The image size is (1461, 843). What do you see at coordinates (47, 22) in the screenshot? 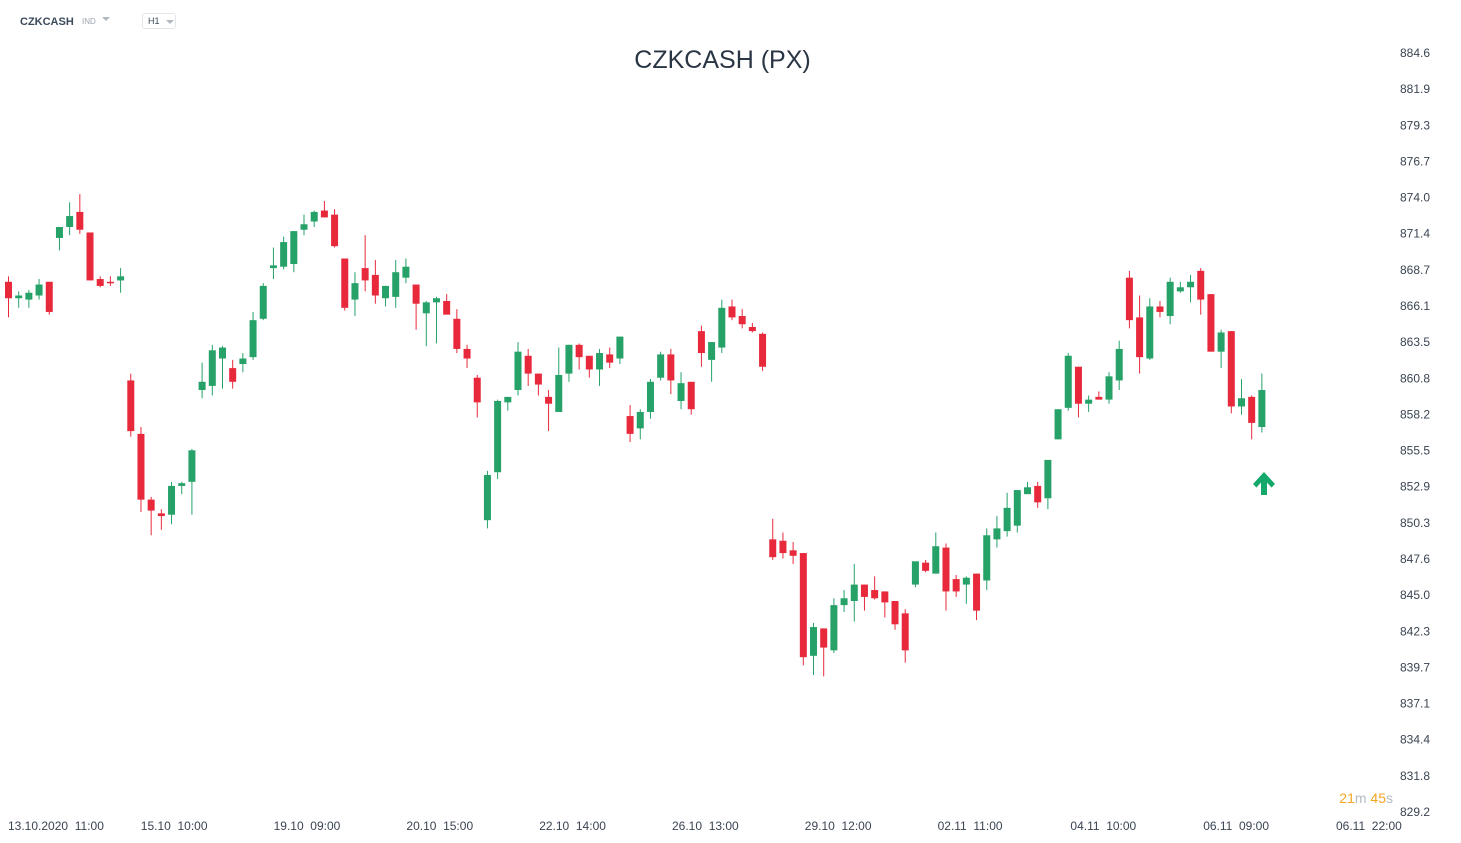
I see `symbol-label: CZKCASH` at bounding box center [47, 22].